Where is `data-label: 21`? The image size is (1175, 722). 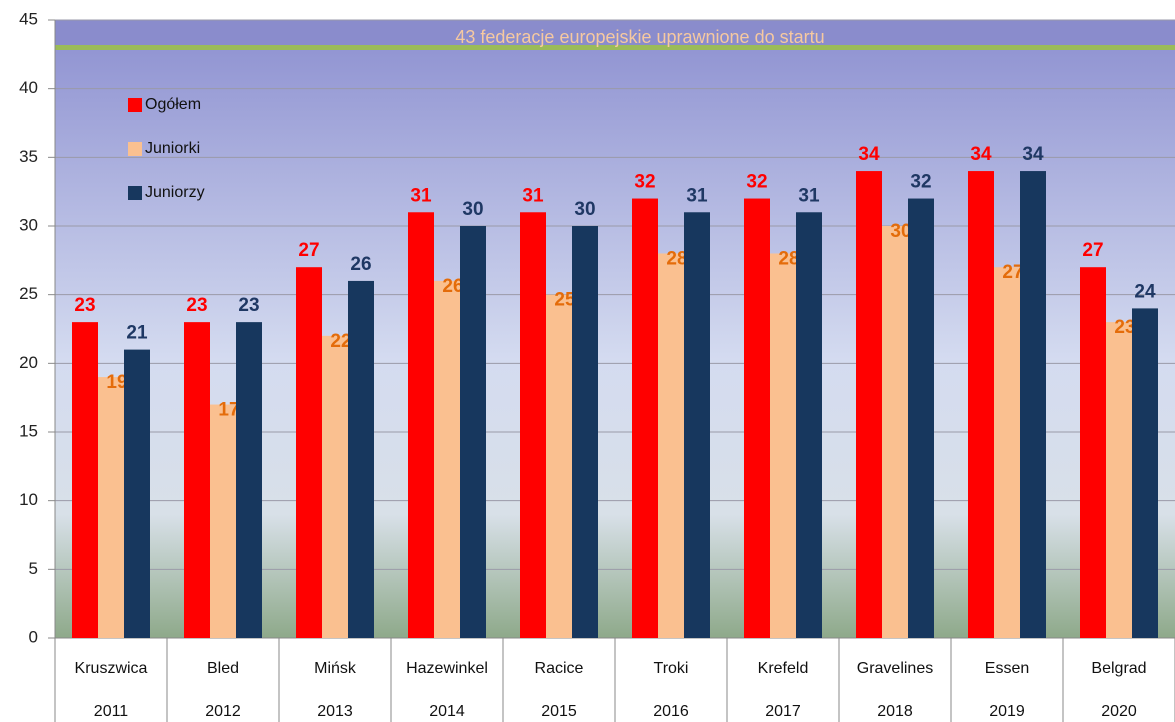 data-label: 21 is located at coordinates (137, 333).